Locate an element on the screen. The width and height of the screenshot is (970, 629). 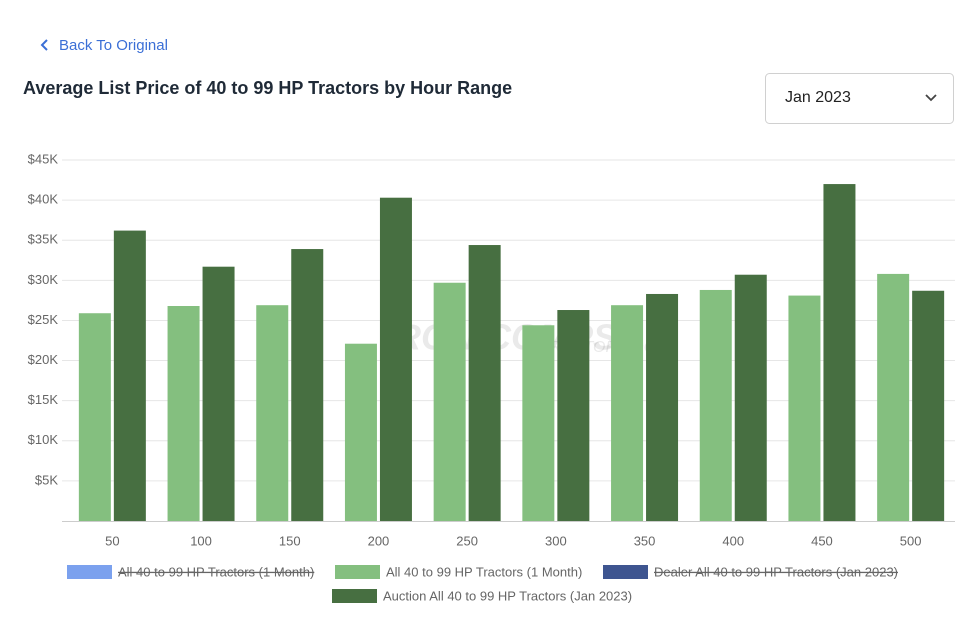
x-tick-label: 50 is located at coordinates (112, 540).